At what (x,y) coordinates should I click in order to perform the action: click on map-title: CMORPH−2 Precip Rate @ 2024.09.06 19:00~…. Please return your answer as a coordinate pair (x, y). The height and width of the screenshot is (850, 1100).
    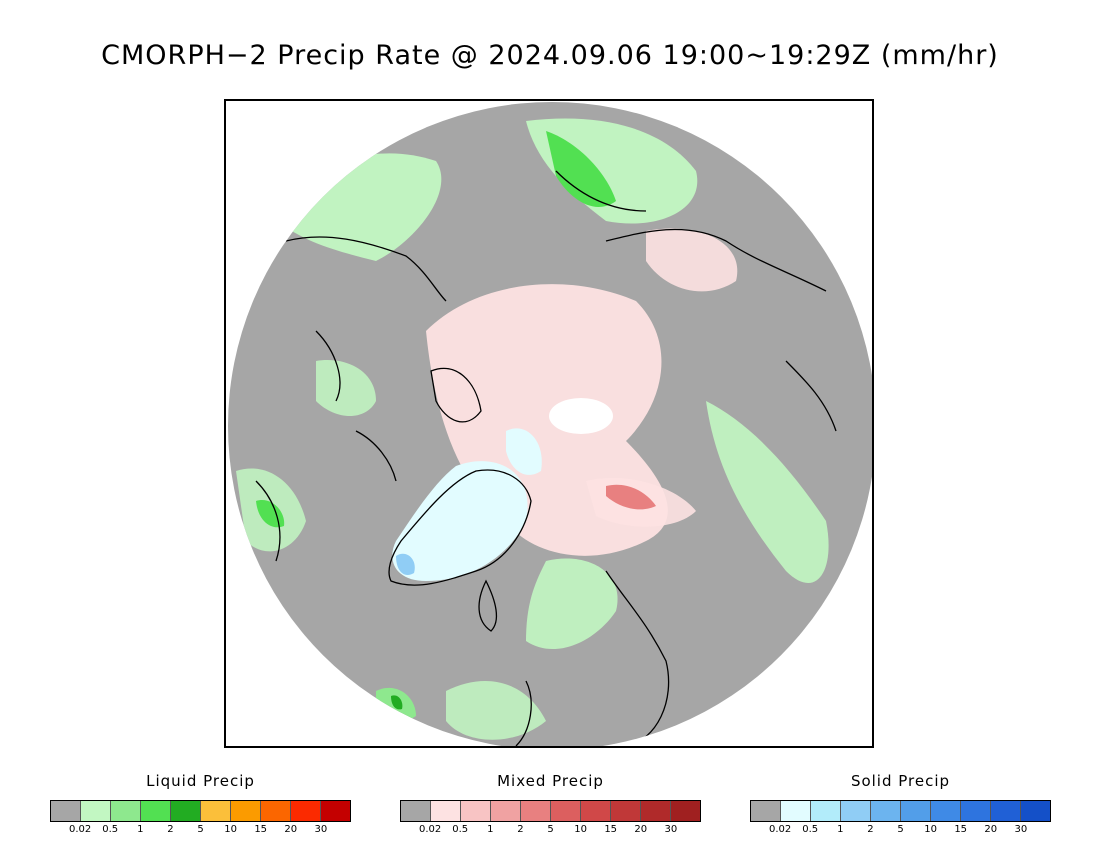
    Looking at the image, I should click on (550, 55).